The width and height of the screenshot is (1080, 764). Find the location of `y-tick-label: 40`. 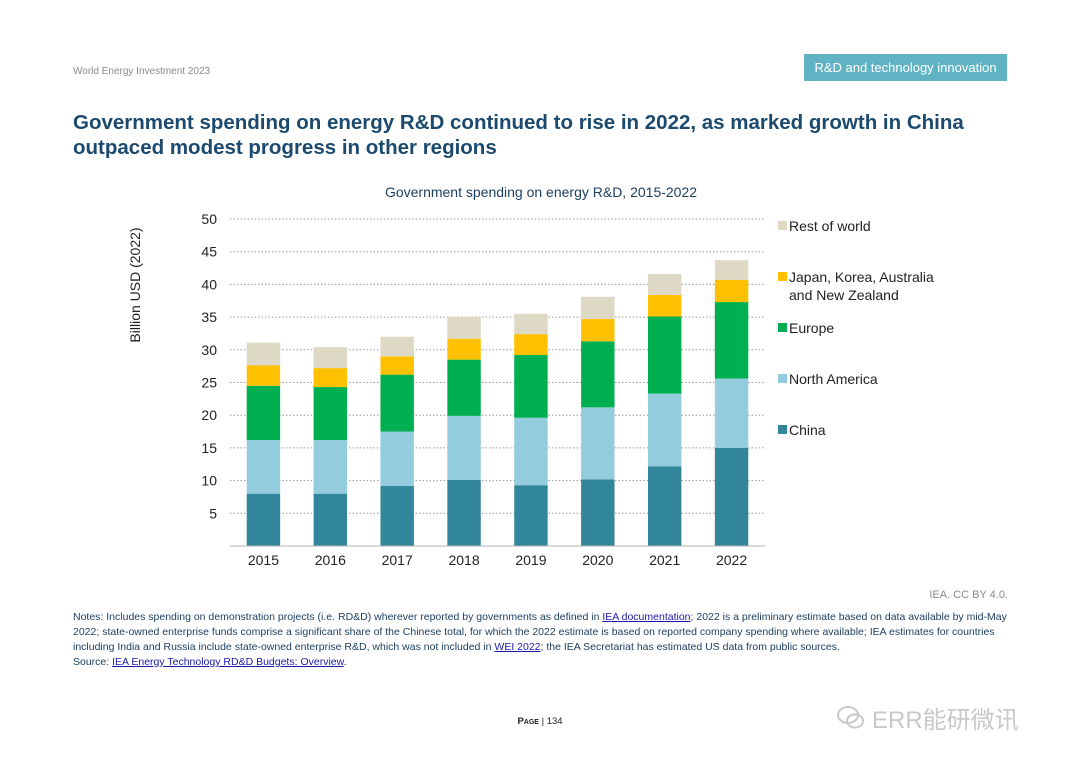

y-tick-label: 40 is located at coordinates (209, 284).